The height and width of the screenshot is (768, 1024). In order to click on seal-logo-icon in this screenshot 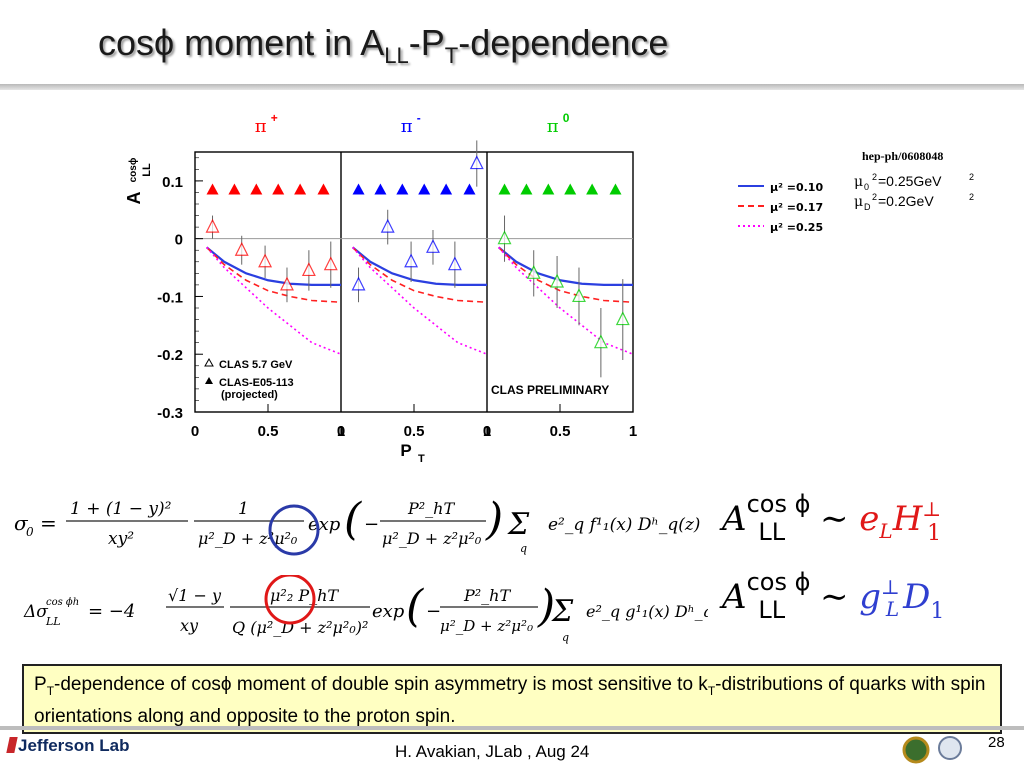, I will do `click(916, 750)`.